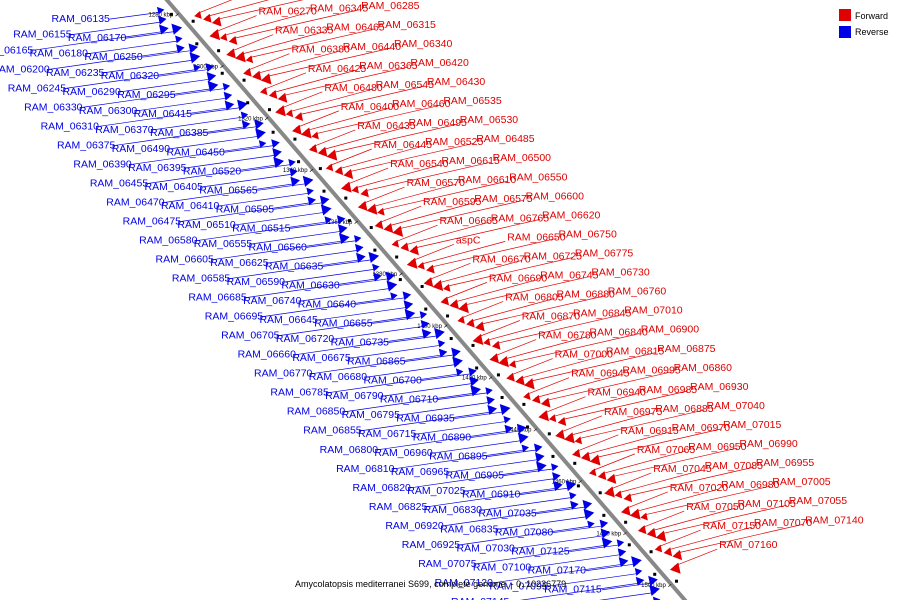 The image size is (900, 600). What do you see at coordinates (633, 412) in the screenshot?
I see `forward-gene-label: RAM_06975` at bounding box center [633, 412].